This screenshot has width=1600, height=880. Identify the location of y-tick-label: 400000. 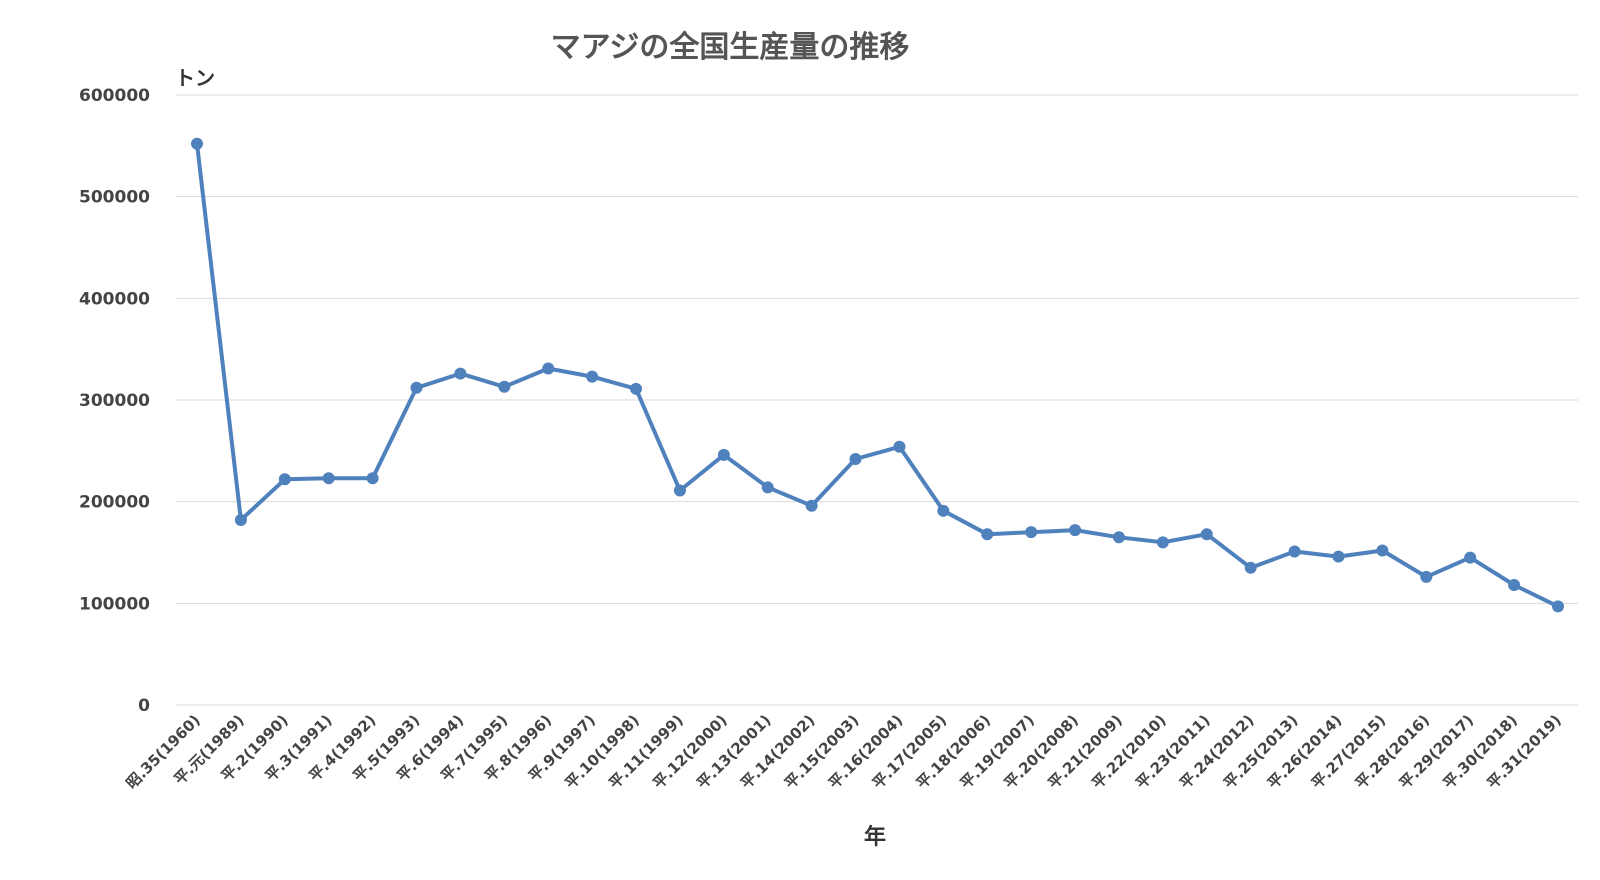
(114, 299).